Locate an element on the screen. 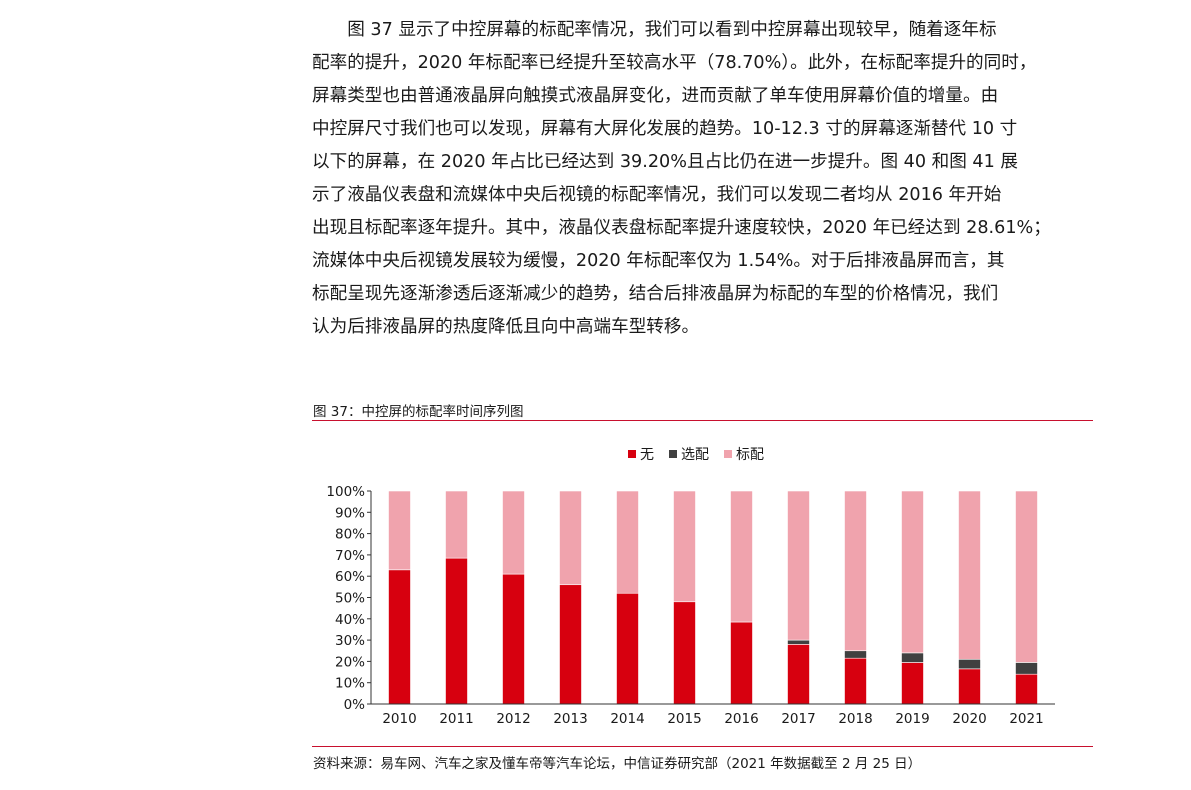 The height and width of the screenshot is (790, 1191). figure-bottom-rule is located at coordinates (702, 746).